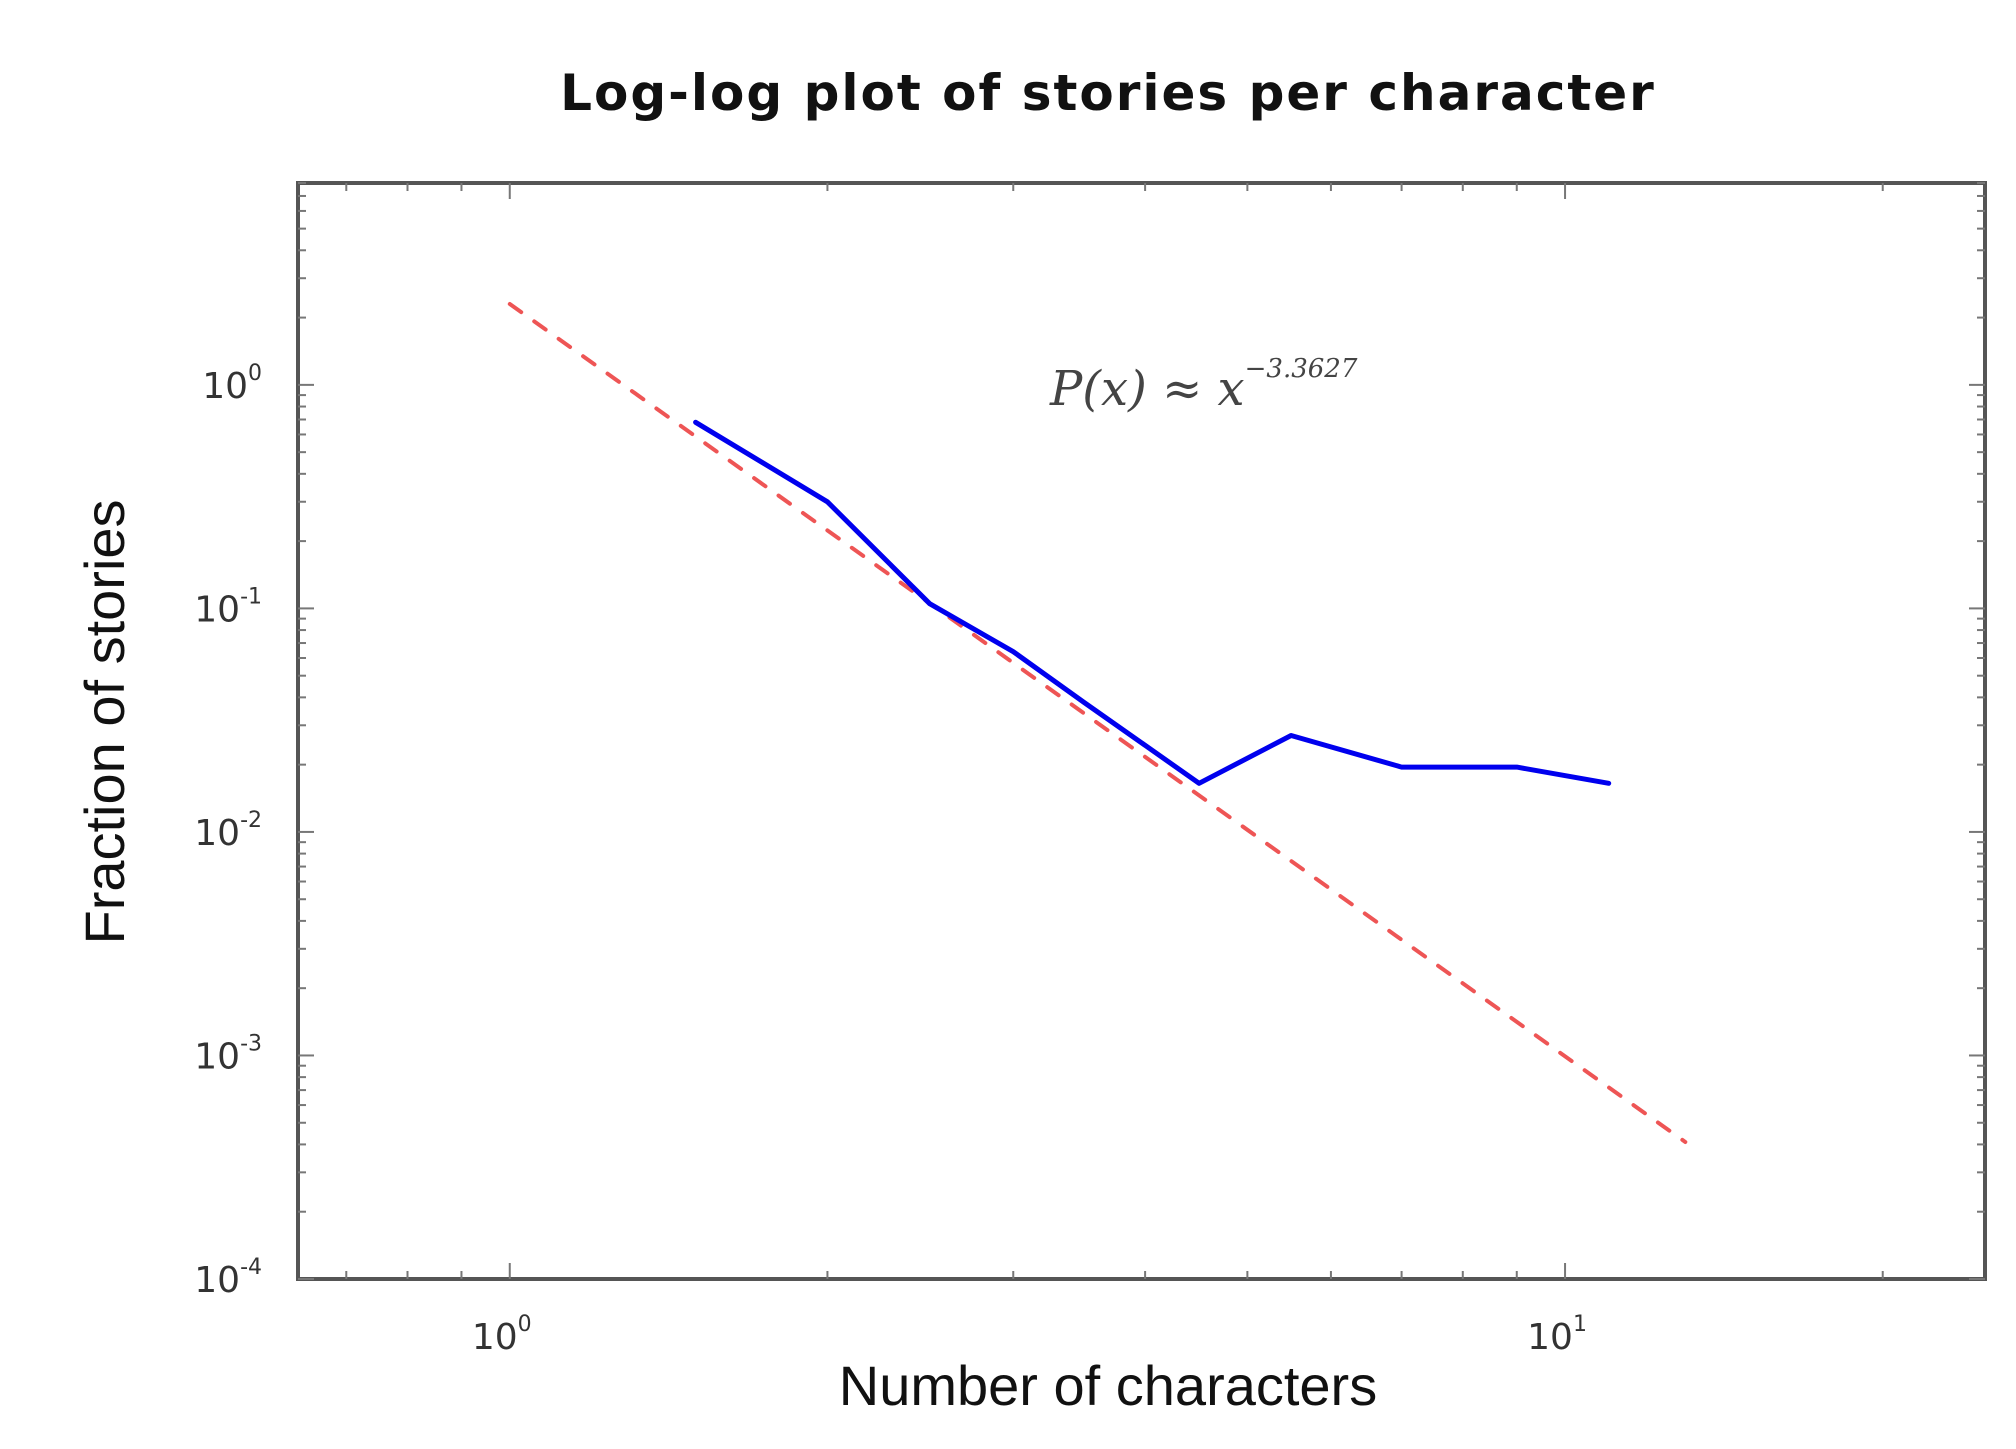 The width and height of the screenshot is (2016, 1449). What do you see at coordinates (1108, 93) in the screenshot?
I see `chart-title: Log-log plot of stories per character` at bounding box center [1108, 93].